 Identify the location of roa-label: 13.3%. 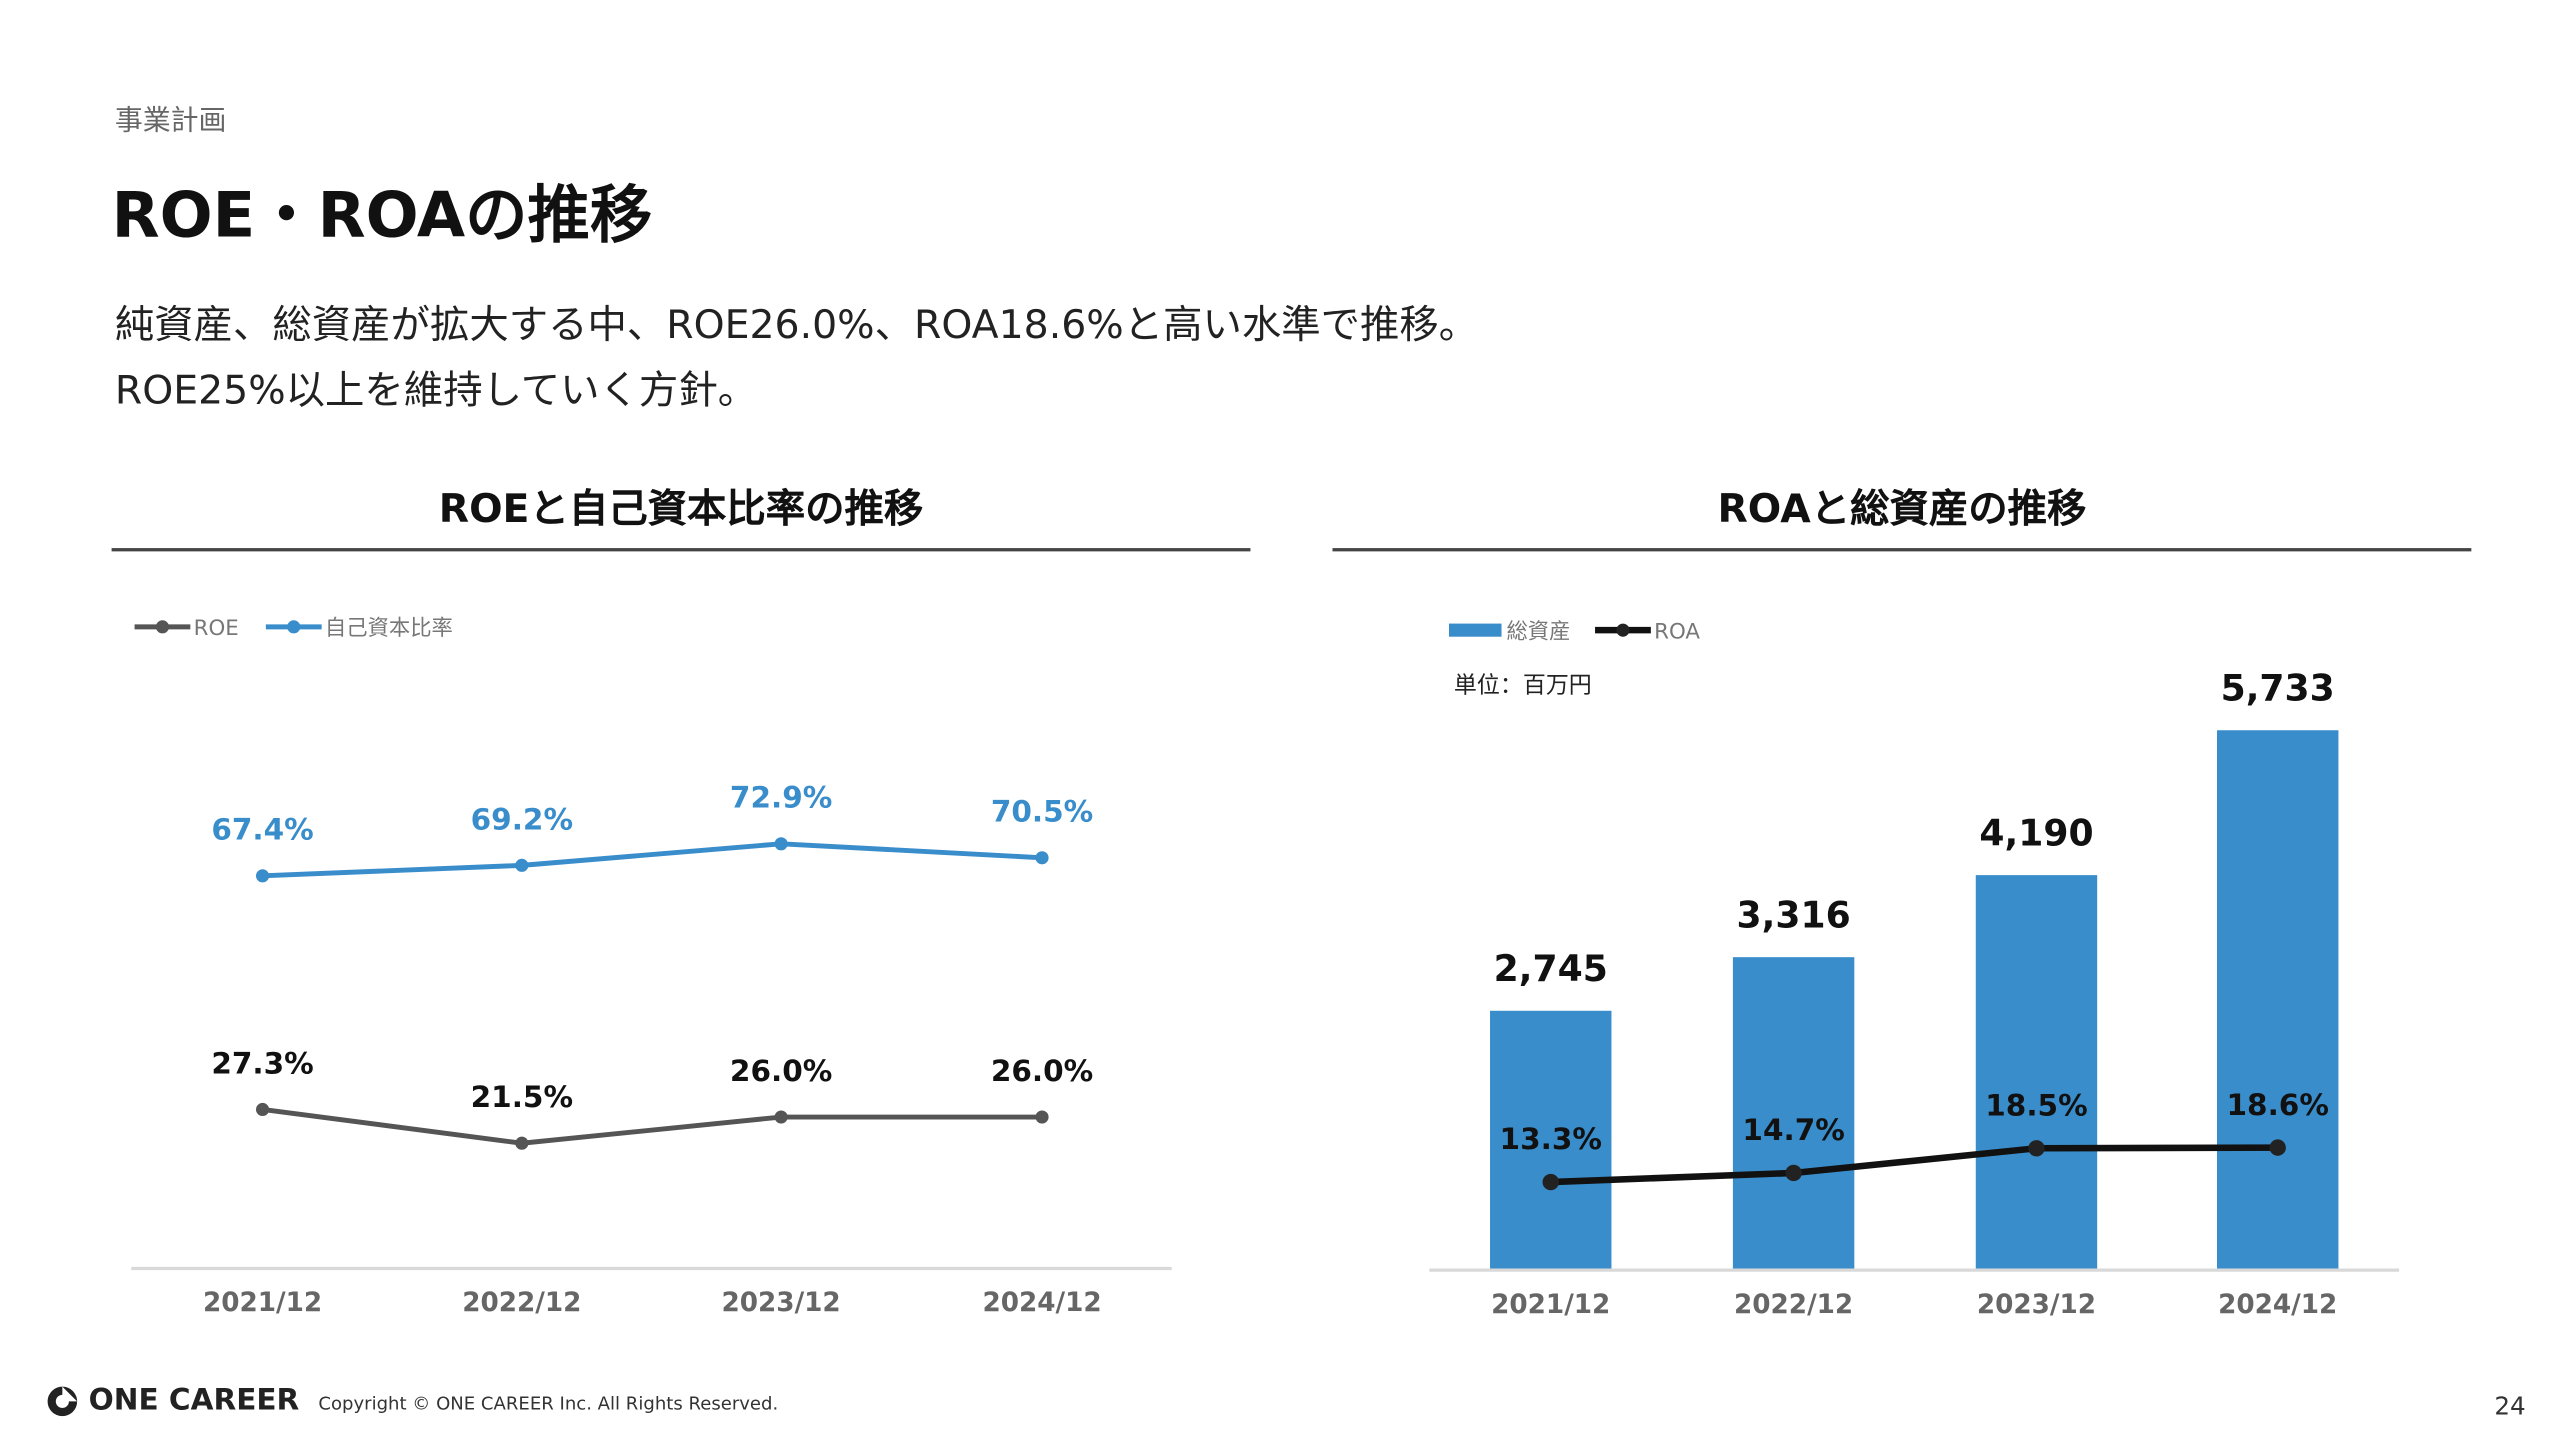
(1551, 1139).